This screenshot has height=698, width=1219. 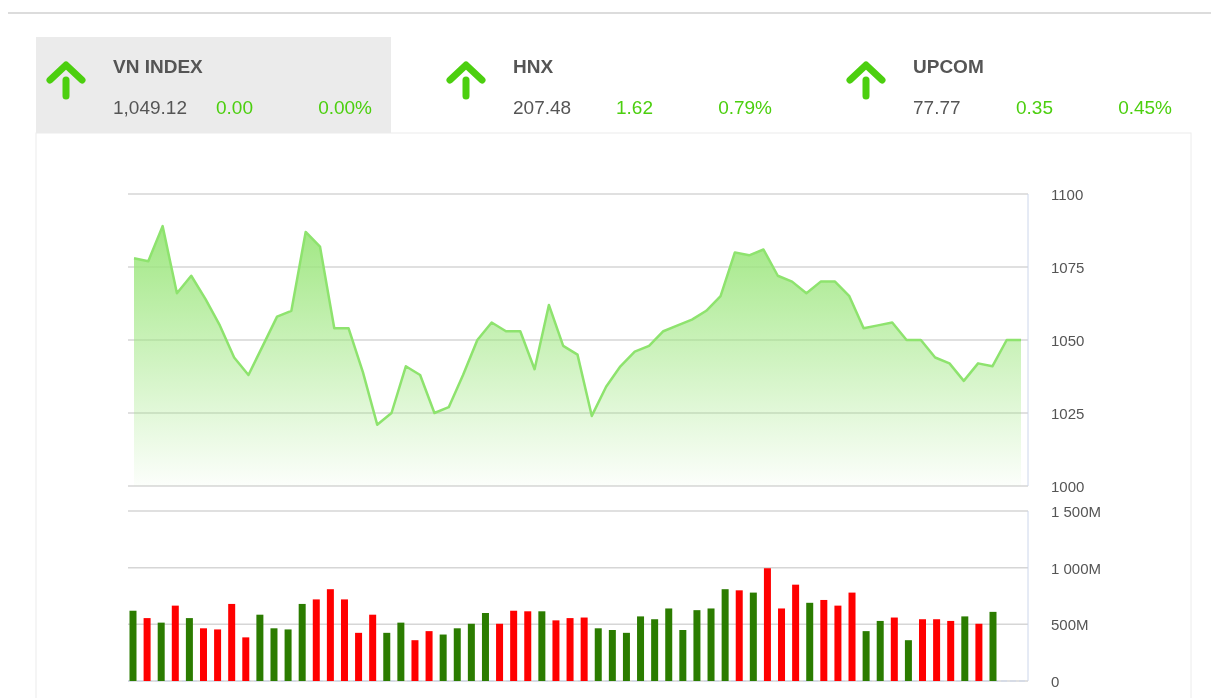 What do you see at coordinates (1068, 486) in the screenshot?
I see `y-tick-label: 1000` at bounding box center [1068, 486].